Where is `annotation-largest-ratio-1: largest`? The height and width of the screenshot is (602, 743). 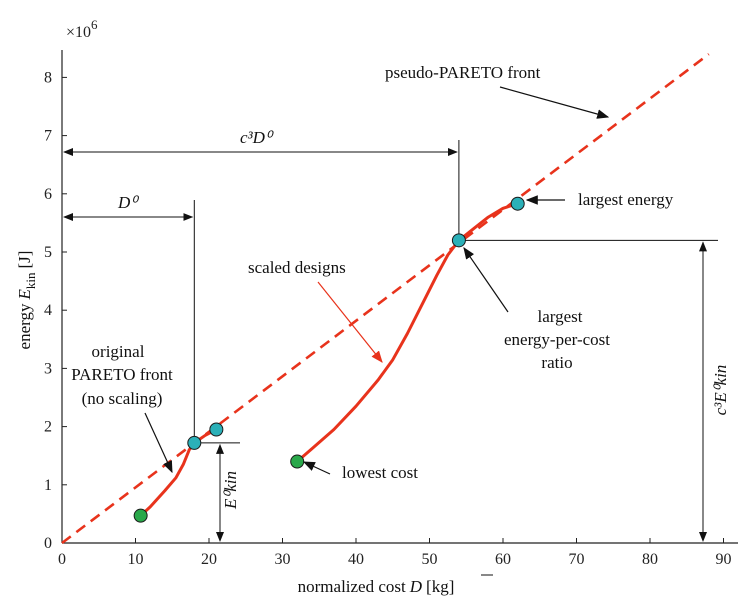
annotation-largest-ratio-1: largest is located at coordinates (559, 316).